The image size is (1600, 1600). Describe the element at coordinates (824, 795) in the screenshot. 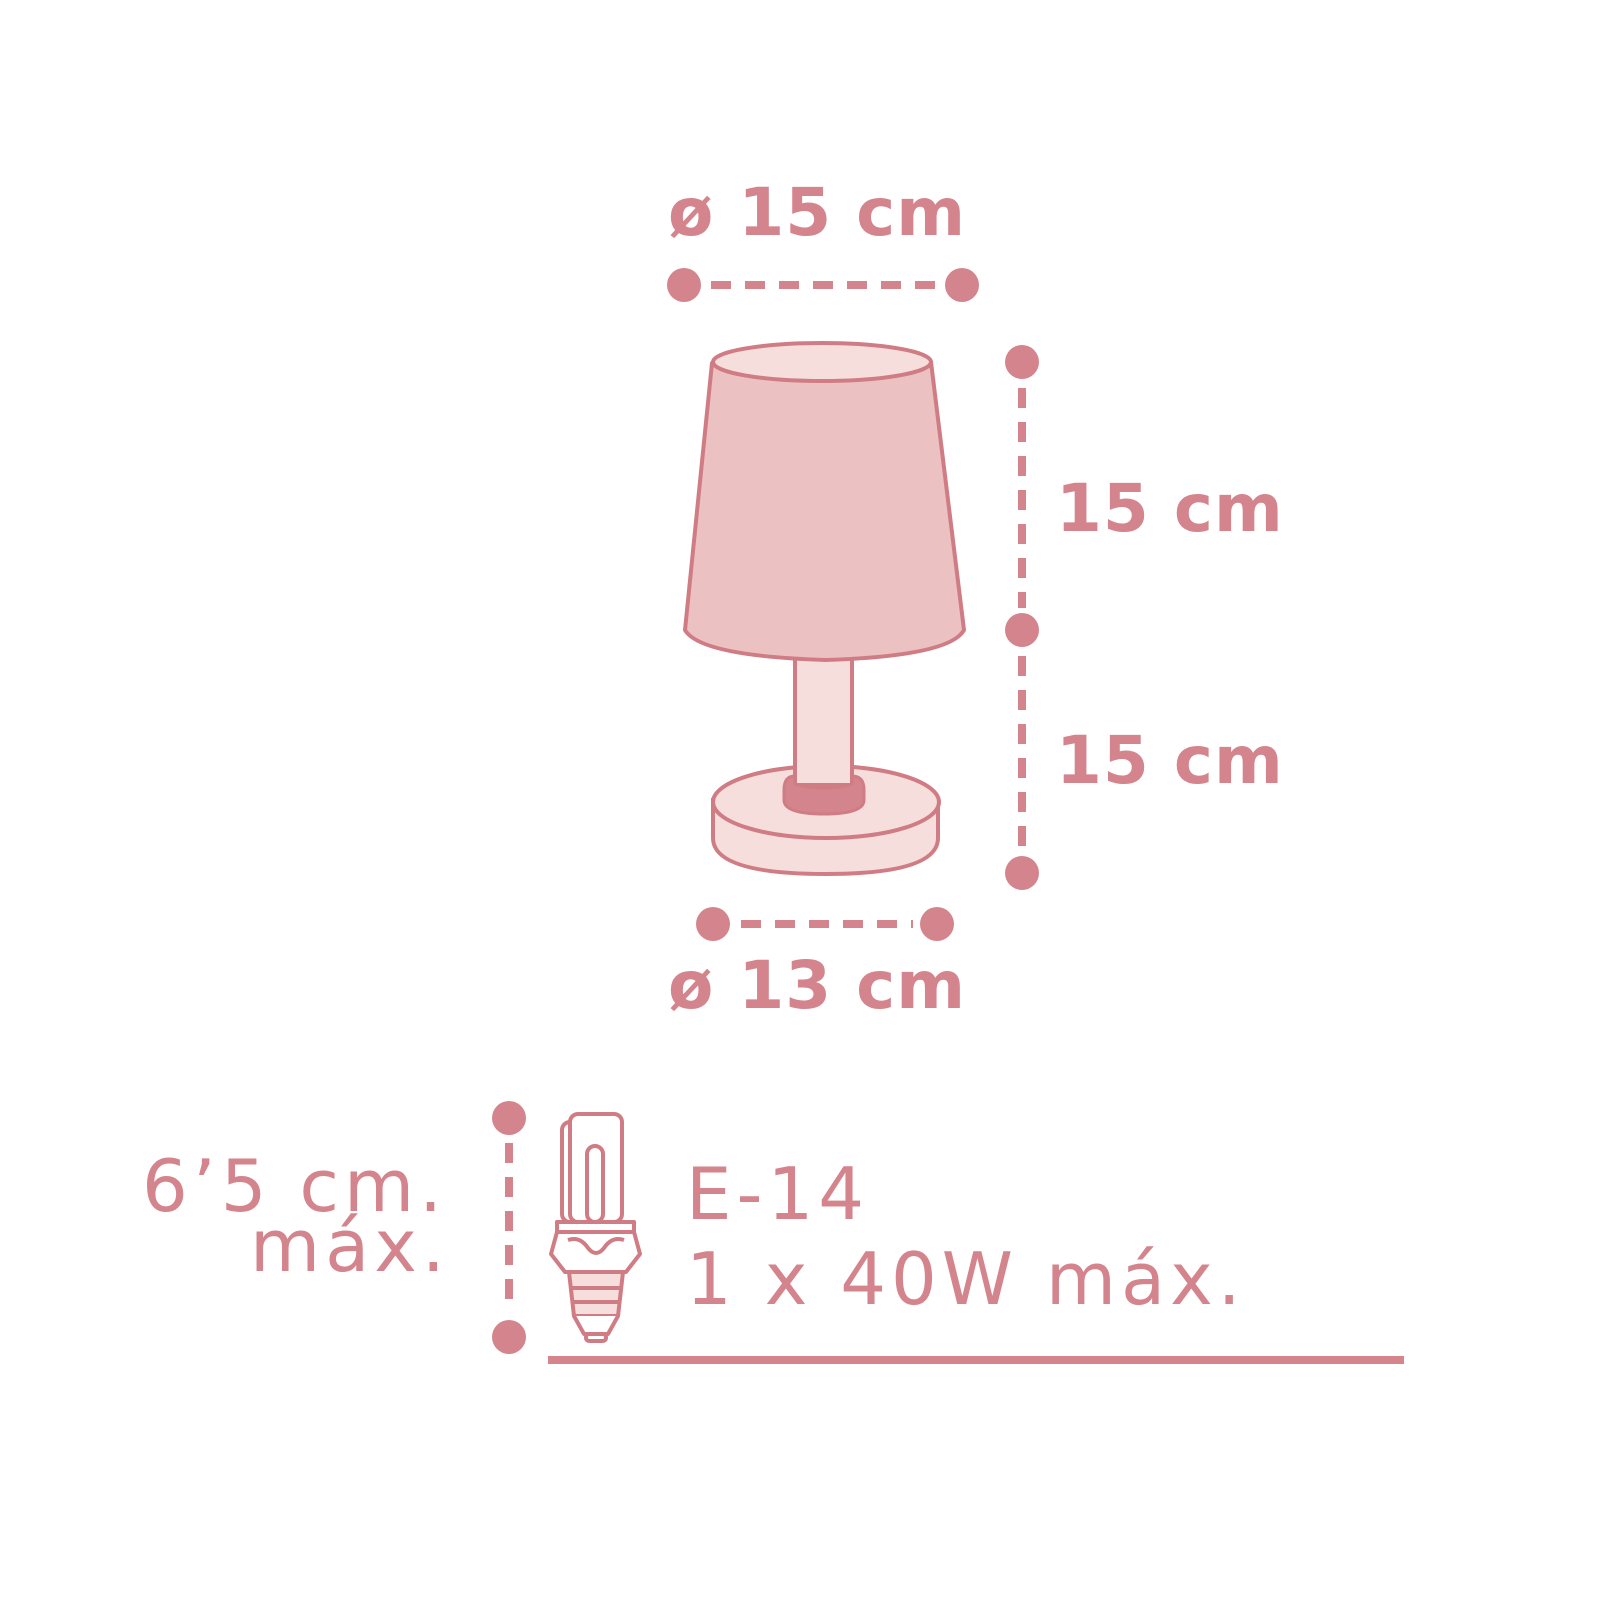

I see `lamp-collar` at that location.